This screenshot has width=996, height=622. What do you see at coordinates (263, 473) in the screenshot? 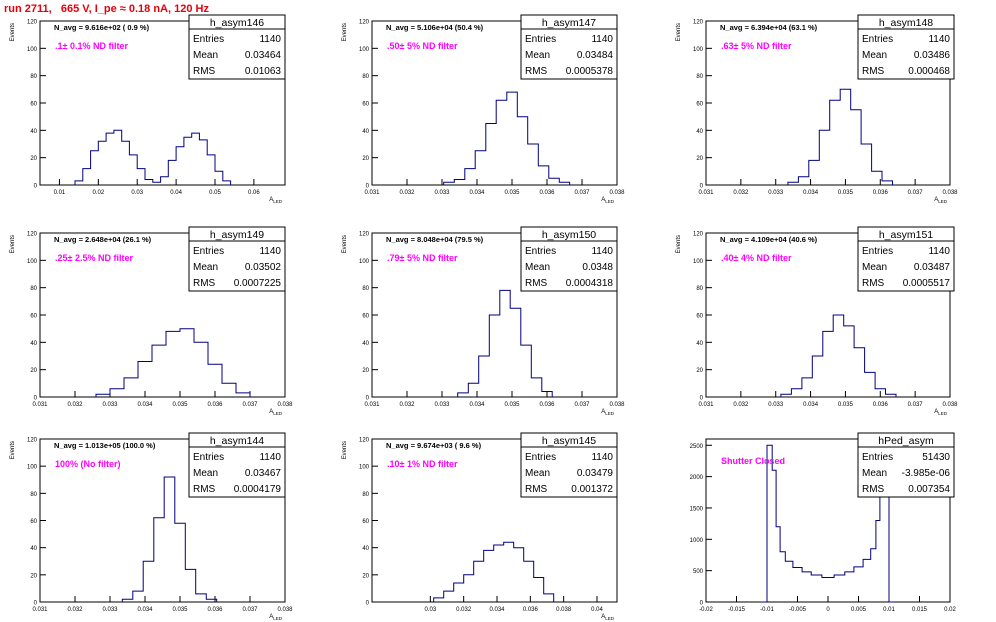
I see `stats-value-mean: 0.03467` at bounding box center [263, 473].